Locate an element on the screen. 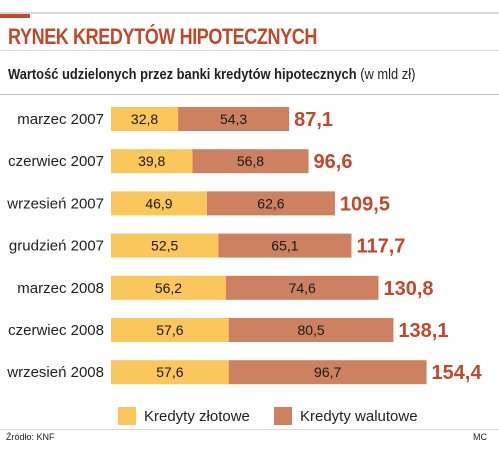 The image size is (499, 454). legend: Kredyty złotowe Kredyty walutowe is located at coordinates (249, 420).